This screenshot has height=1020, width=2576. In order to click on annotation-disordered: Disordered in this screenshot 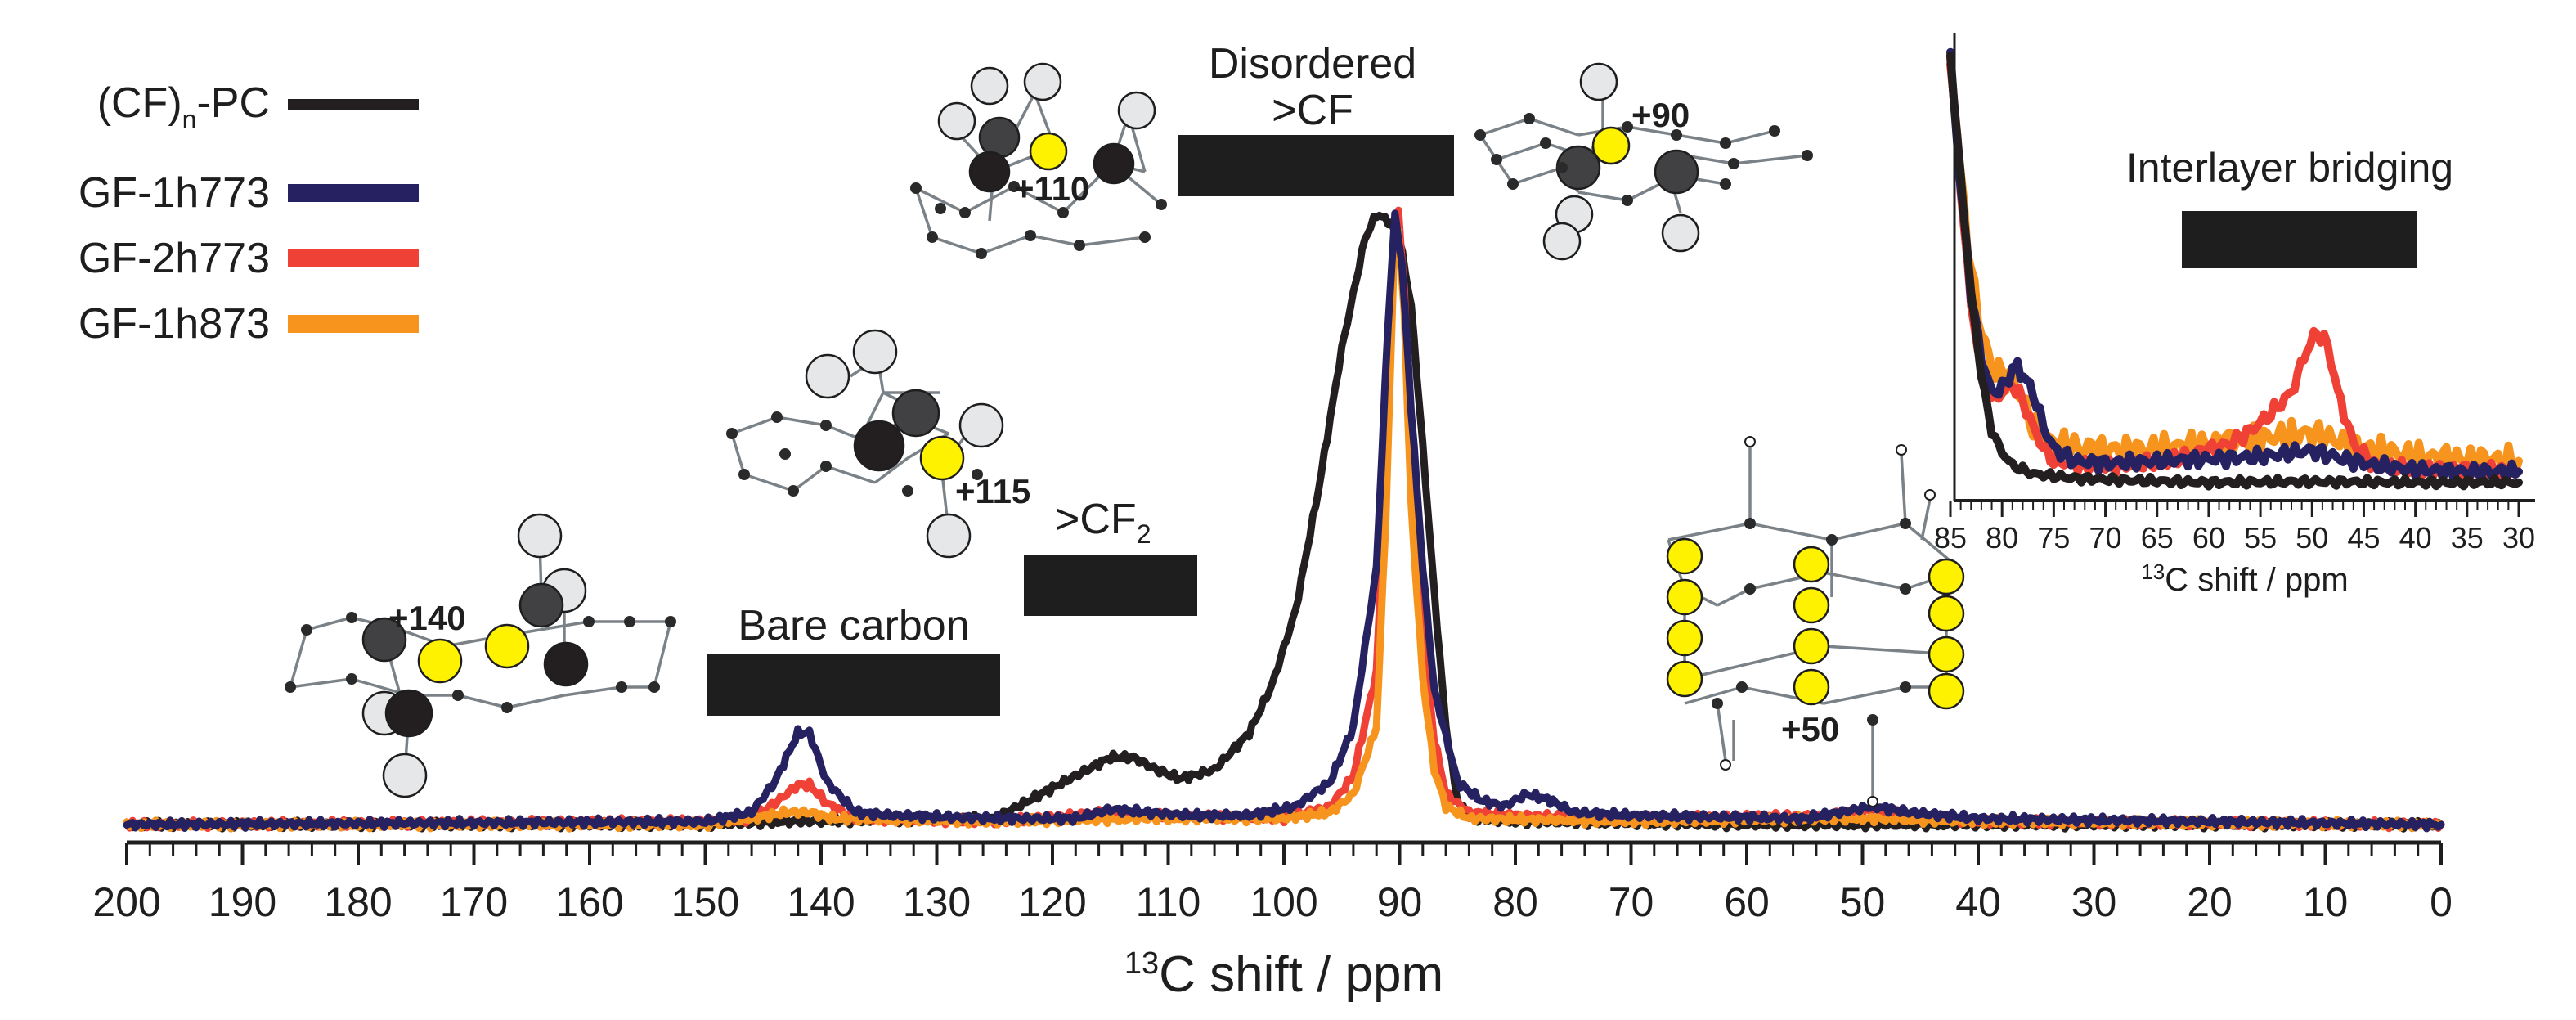, I will do `click(1312, 64)`.